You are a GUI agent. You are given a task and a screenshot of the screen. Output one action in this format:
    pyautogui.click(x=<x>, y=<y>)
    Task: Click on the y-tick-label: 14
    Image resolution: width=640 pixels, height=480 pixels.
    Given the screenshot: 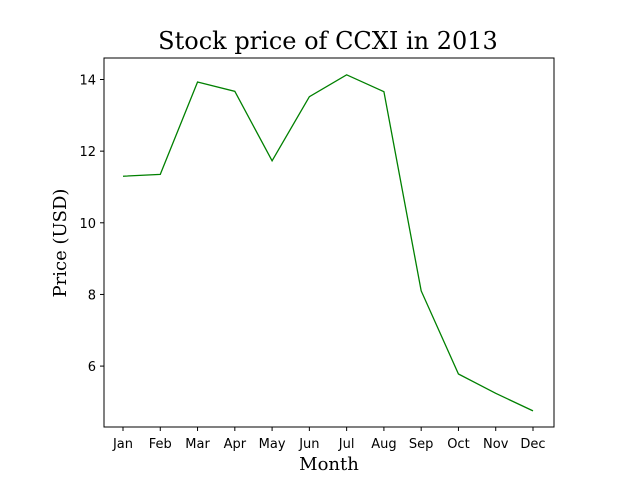 What is the action you would take?
    pyautogui.click(x=87, y=80)
    